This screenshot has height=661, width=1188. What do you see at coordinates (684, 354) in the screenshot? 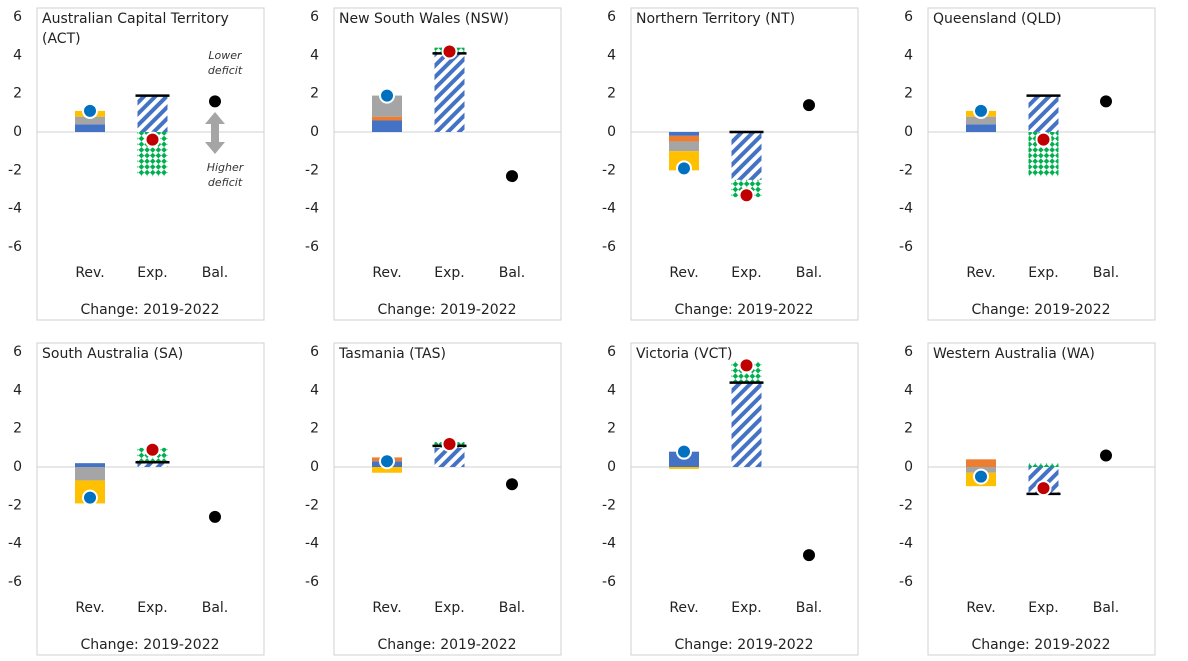
I see `panel-title: Victoria (VCT)` at bounding box center [684, 354].